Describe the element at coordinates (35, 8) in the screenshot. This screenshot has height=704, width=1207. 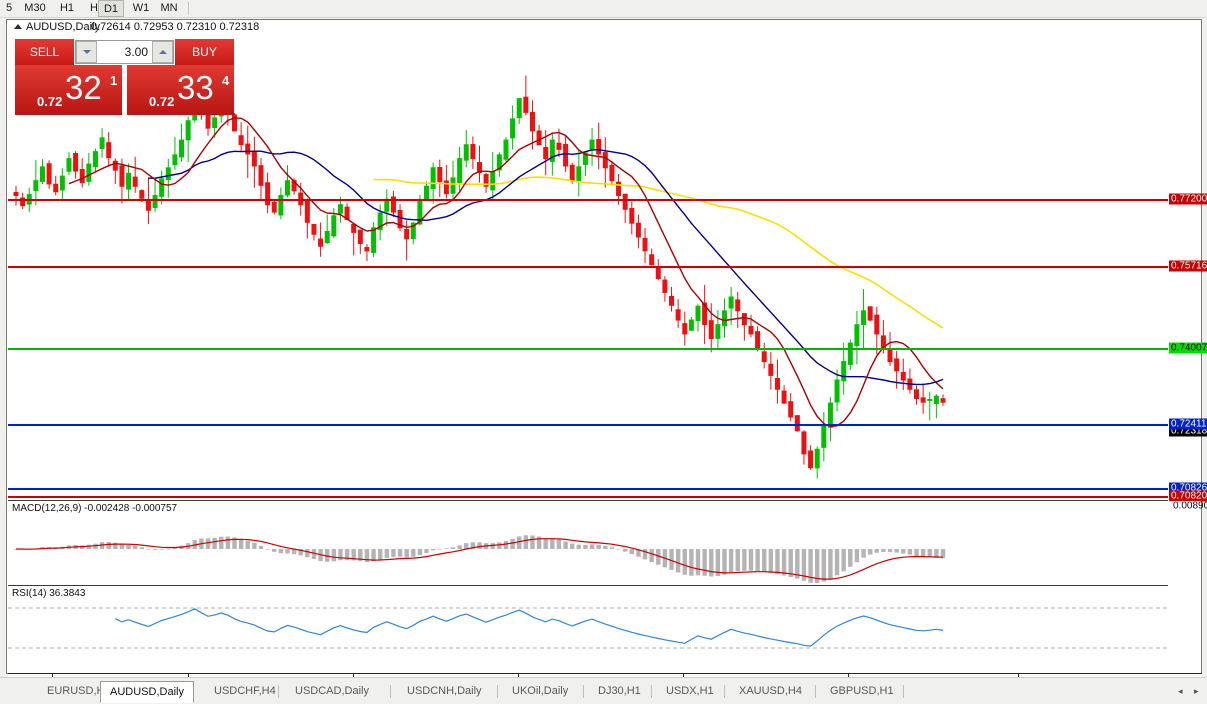
I see `timeframe-m30: M30` at that location.